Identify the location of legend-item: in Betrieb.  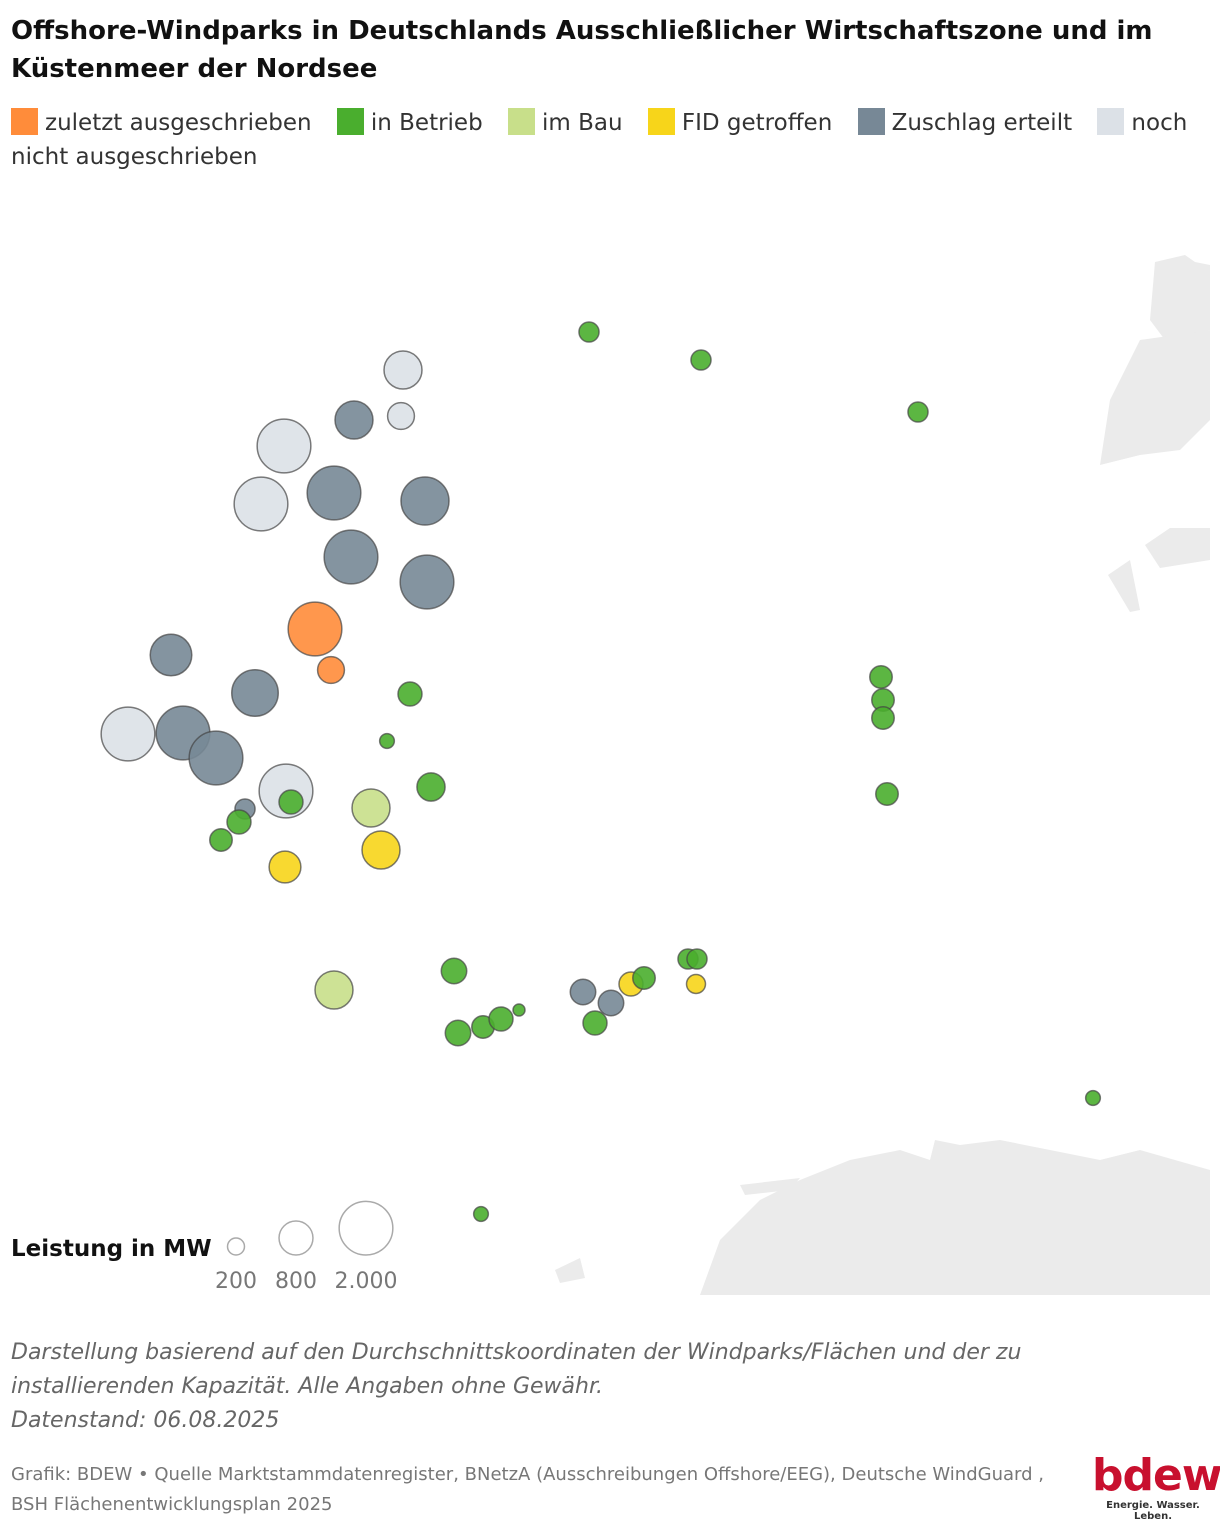
(409, 122).